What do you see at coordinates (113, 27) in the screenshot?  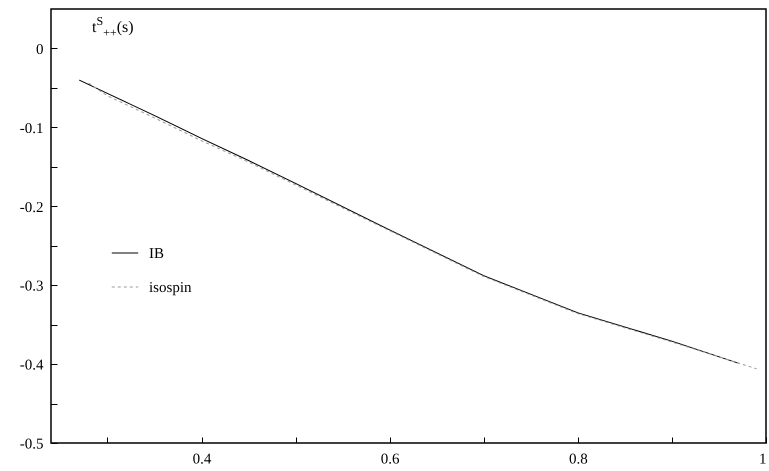 I see `y-axis-title: t$^{S}$$_{++}$(s)` at bounding box center [113, 27].